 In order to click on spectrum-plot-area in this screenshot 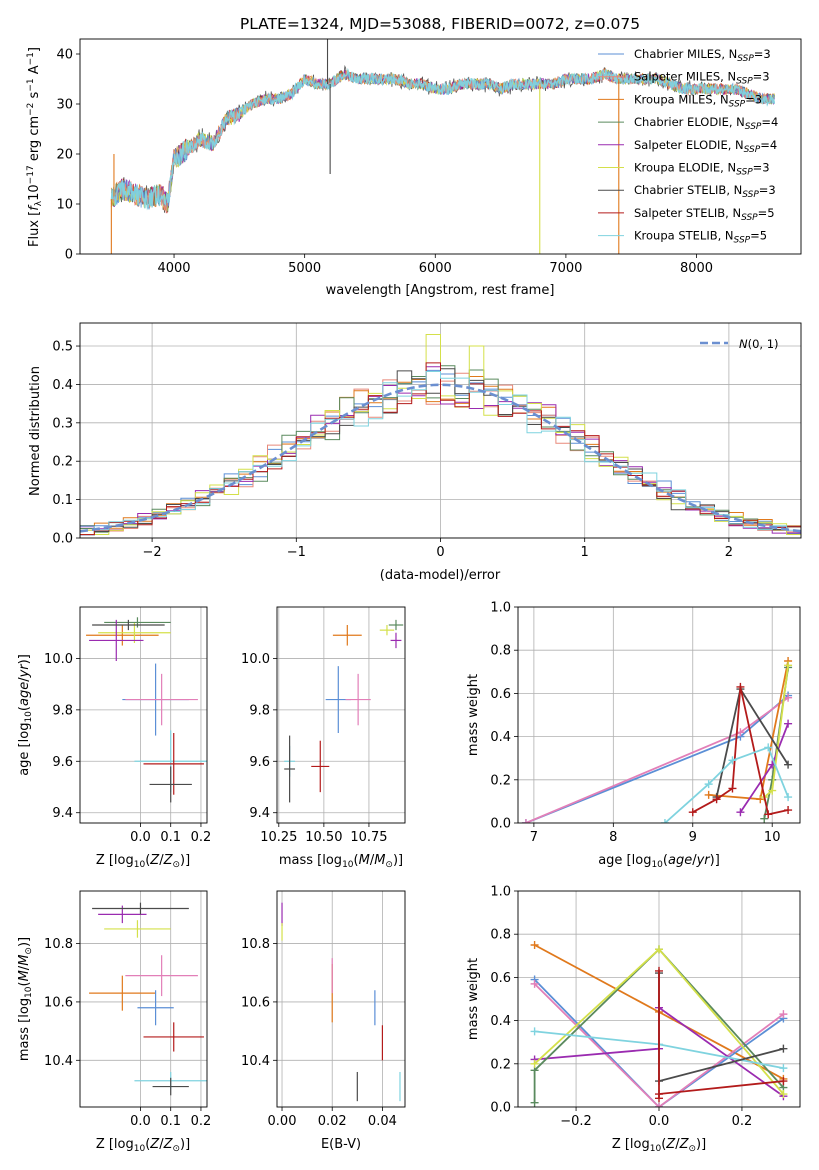, I will do `click(443, 146)`.